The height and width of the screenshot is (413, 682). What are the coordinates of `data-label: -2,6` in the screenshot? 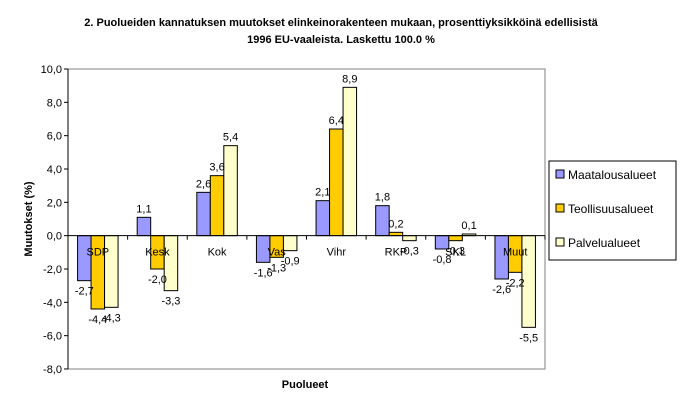 It's located at (501, 290).